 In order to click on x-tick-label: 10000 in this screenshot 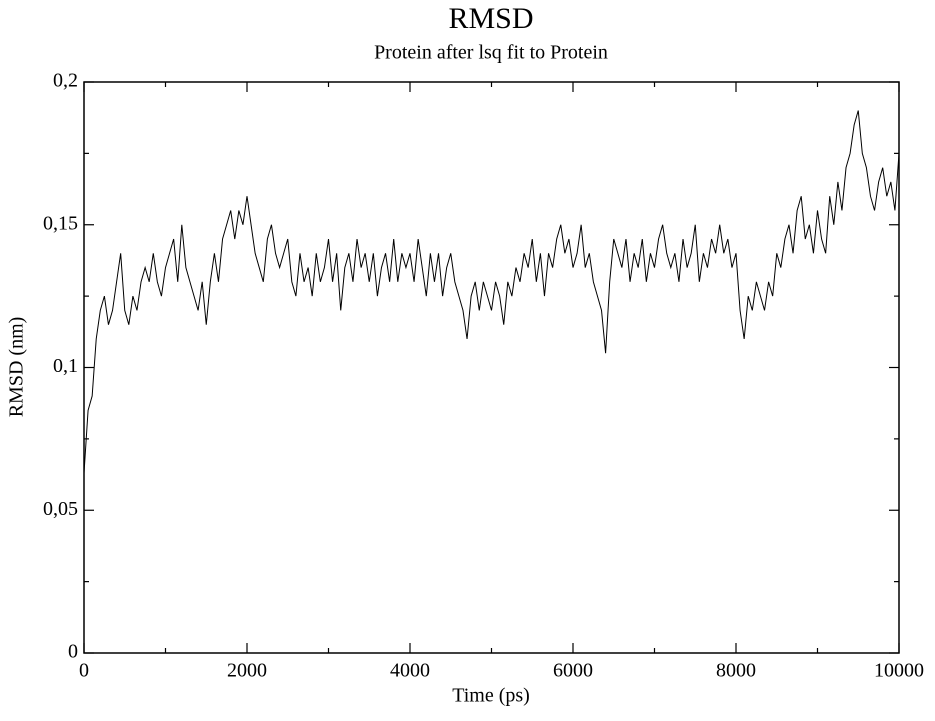, I will do `click(899, 671)`.